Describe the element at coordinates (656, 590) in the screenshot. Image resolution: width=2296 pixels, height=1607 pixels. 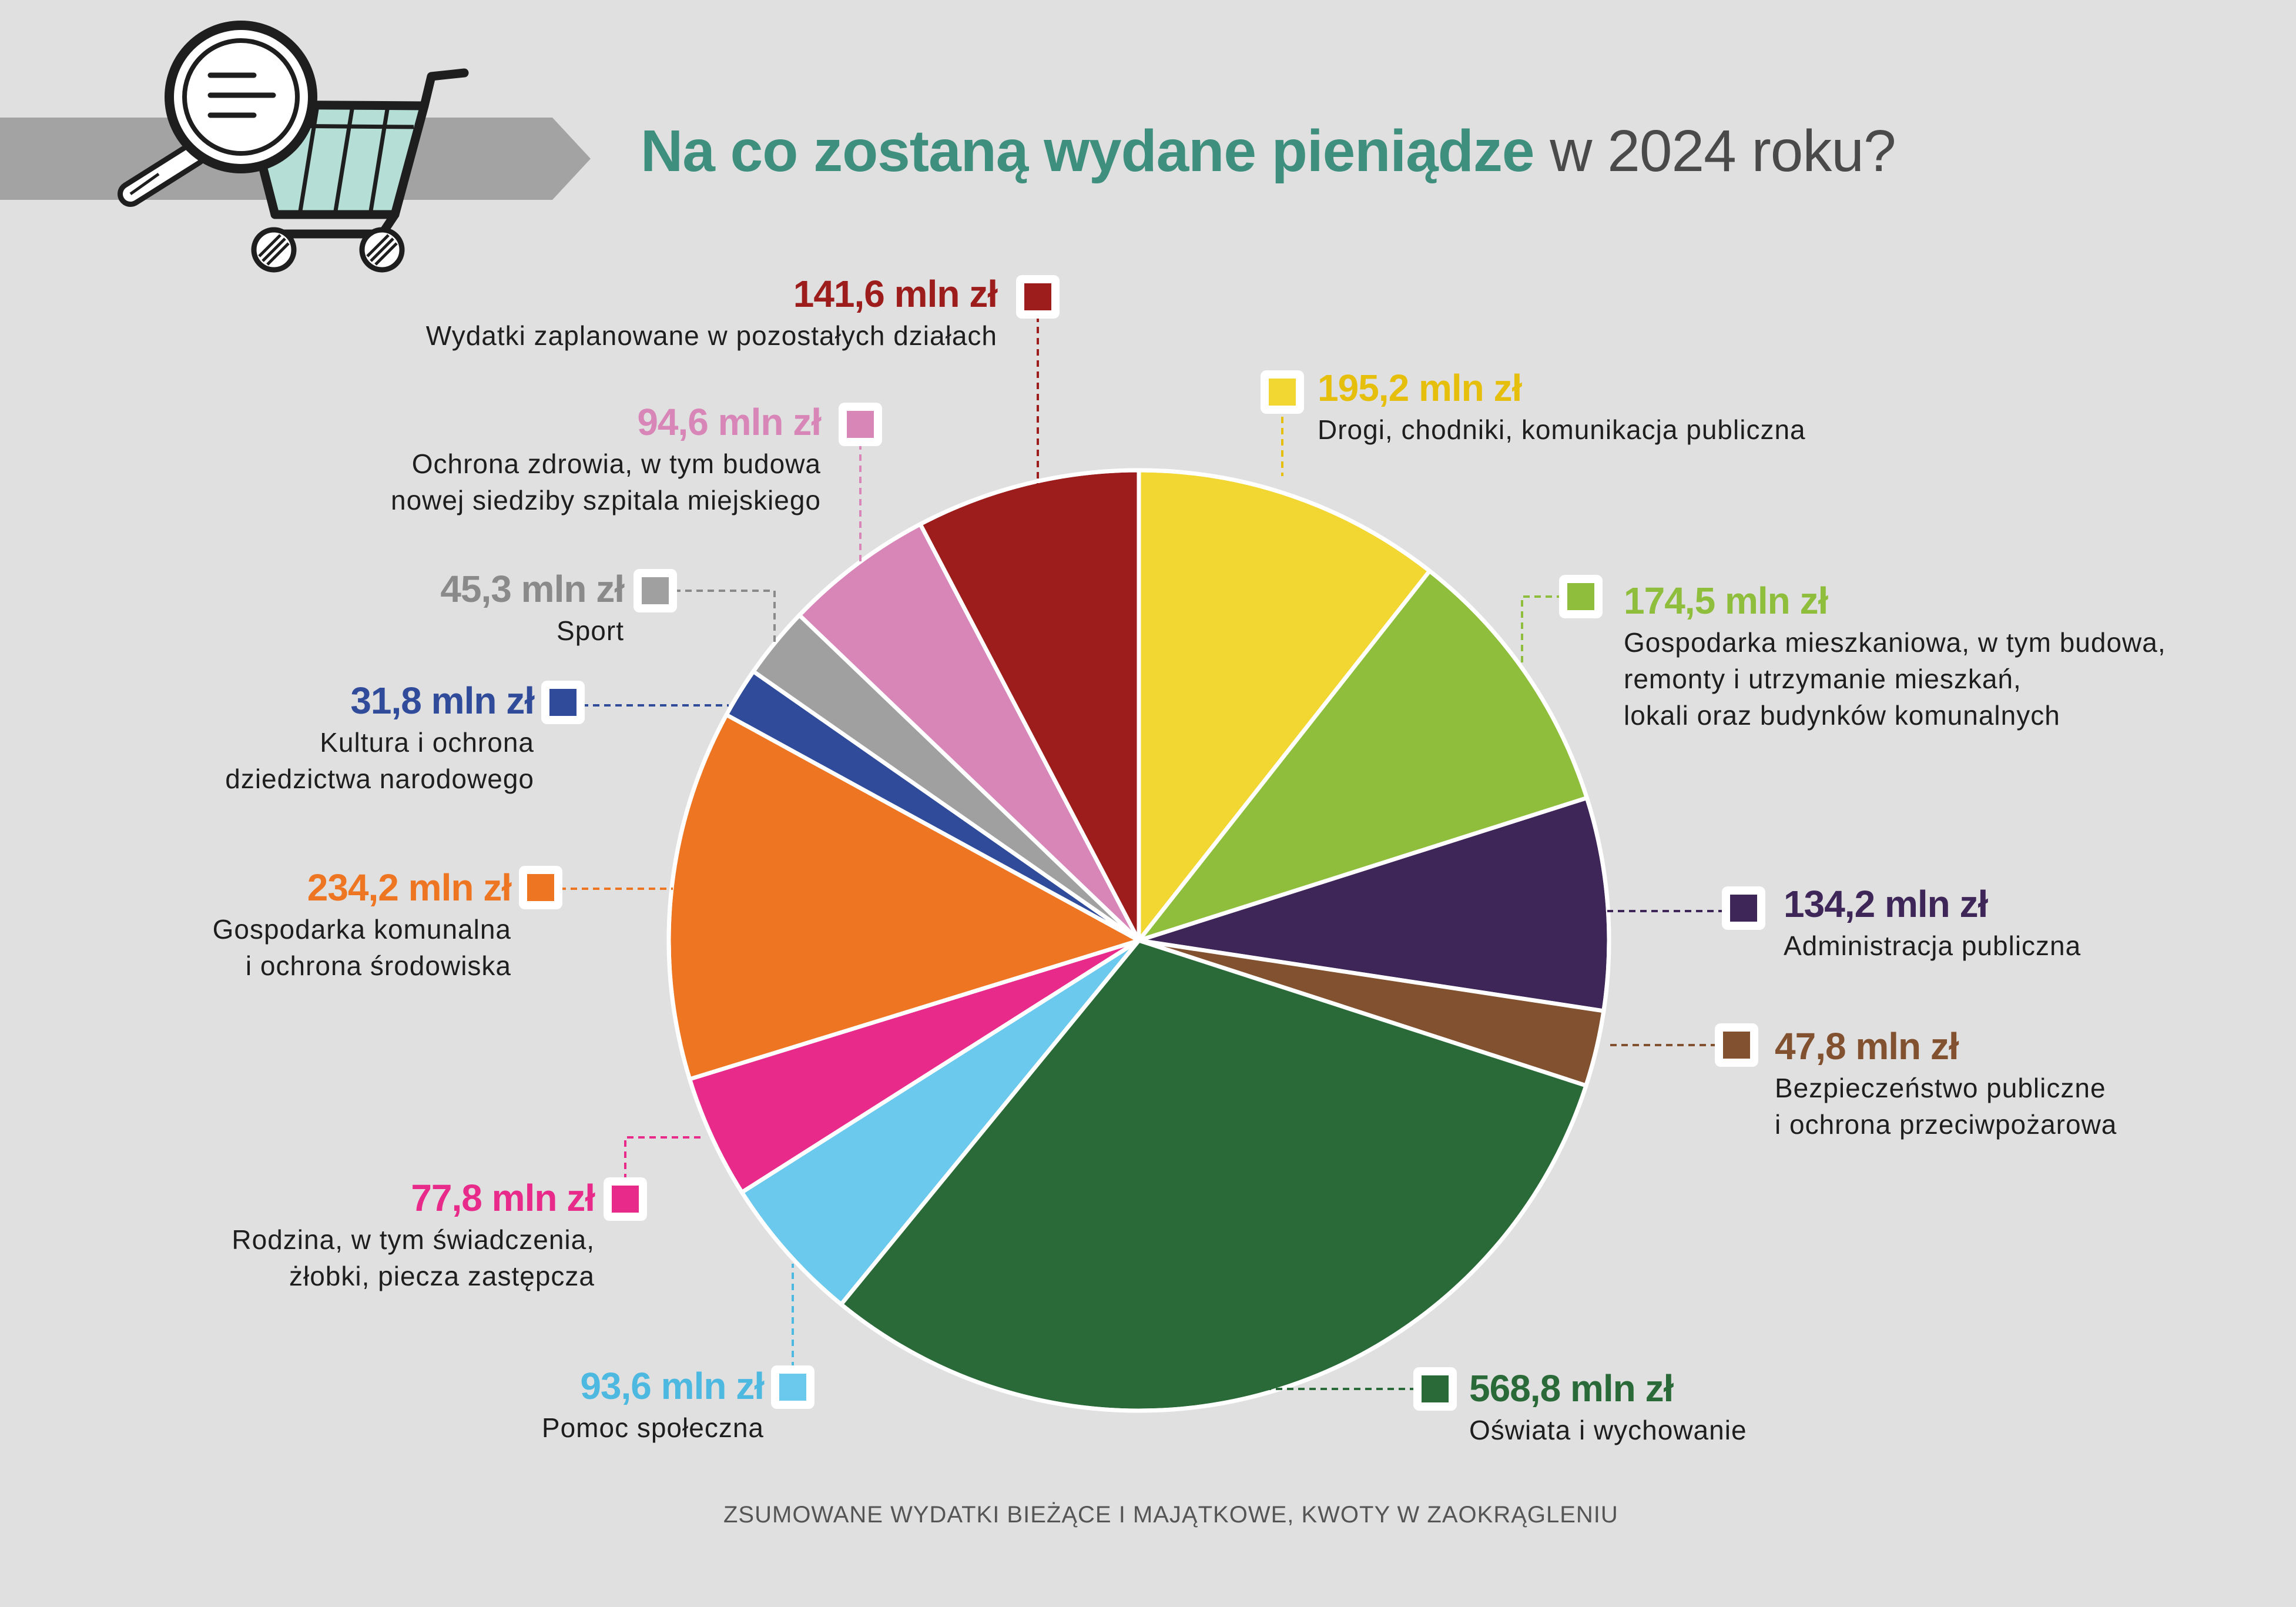
I see `legend-marker-sport` at that location.